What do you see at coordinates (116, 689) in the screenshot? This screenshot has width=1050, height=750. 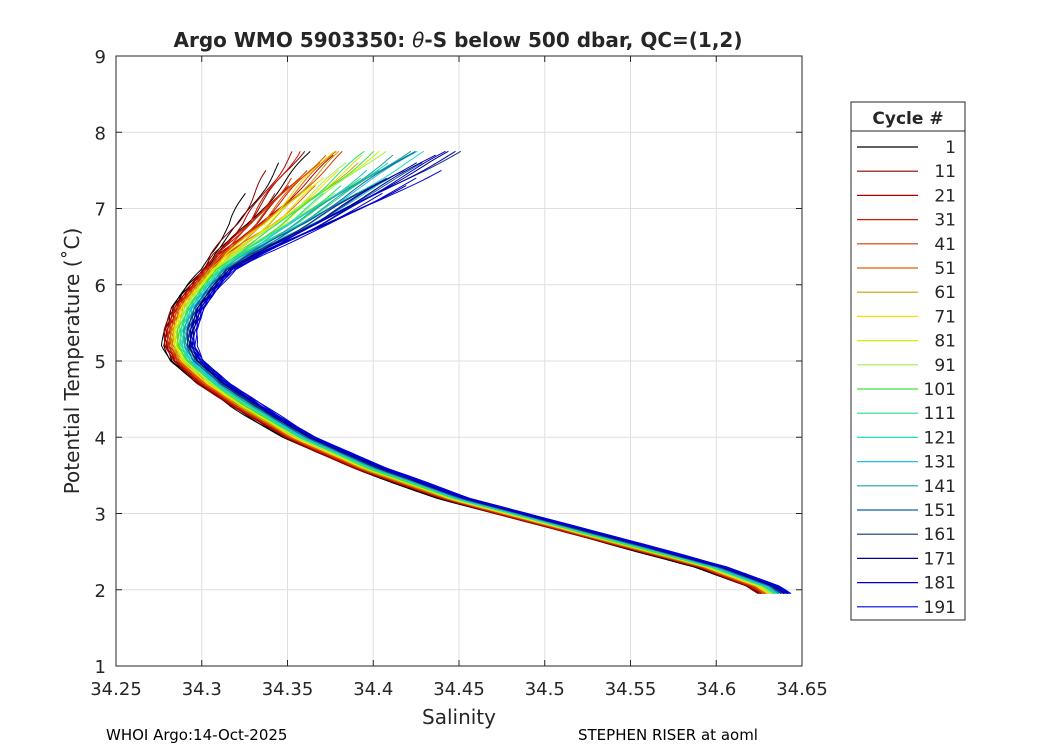 I see `x-tick-label: 34.25` at bounding box center [116, 689].